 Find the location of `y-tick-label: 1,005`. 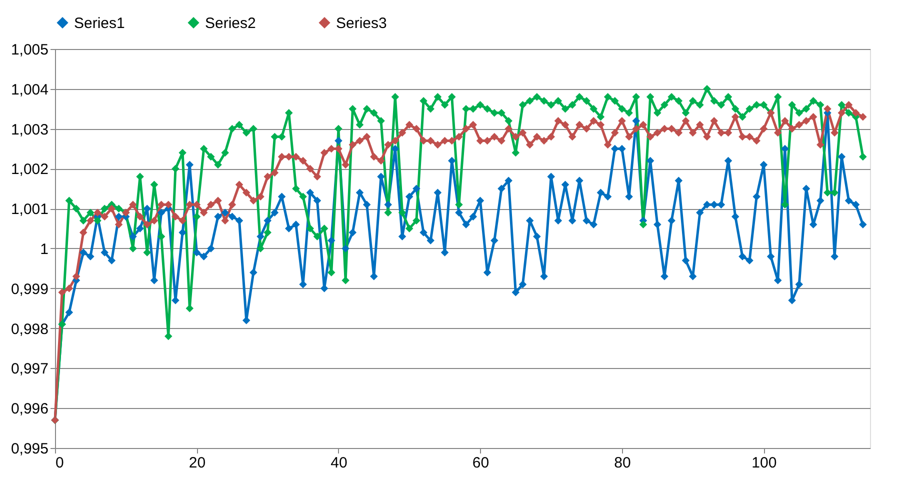

y-tick-label: 1,005 is located at coordinates (29, 50).